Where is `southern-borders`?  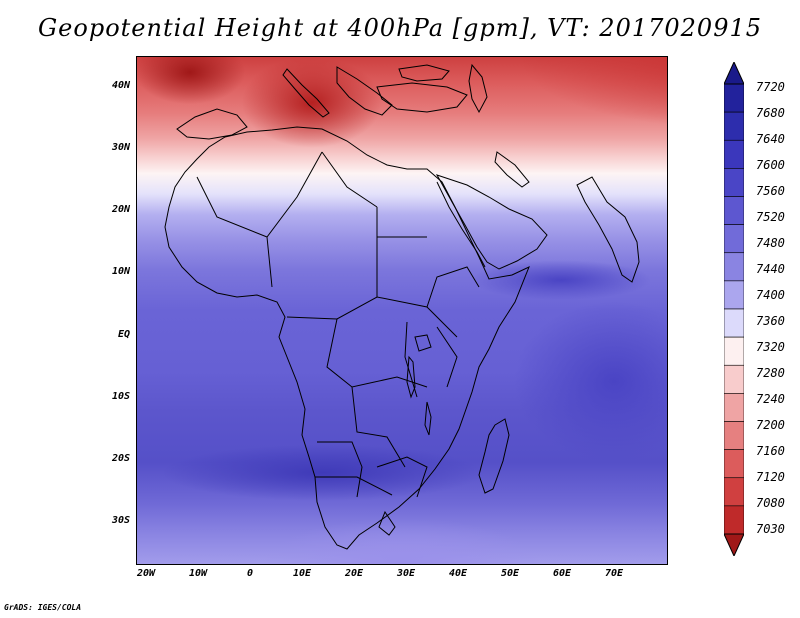 southern-borders is located at coordinates (372, 488).